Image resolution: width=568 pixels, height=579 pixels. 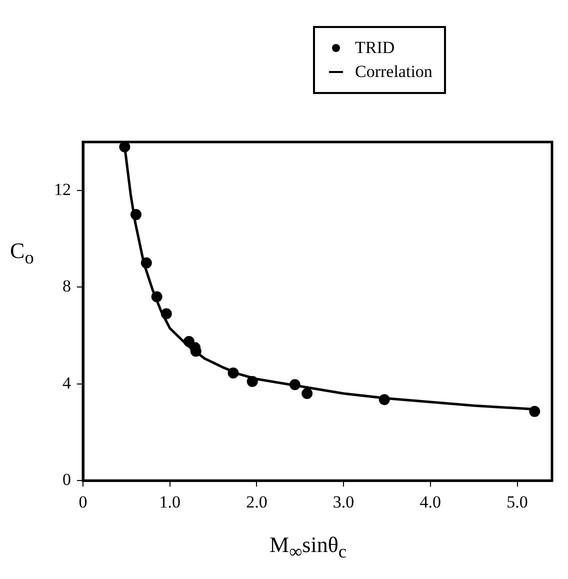 What do you see at coordinates (393, 72) in the screenshot?
I see `legend-label: Correlation` at bounding box center [393, 72].